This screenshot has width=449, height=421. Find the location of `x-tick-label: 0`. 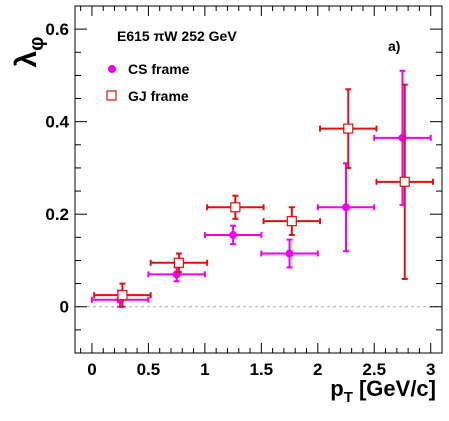

x-tick-label: 0 is located at coordinates (91, 369).